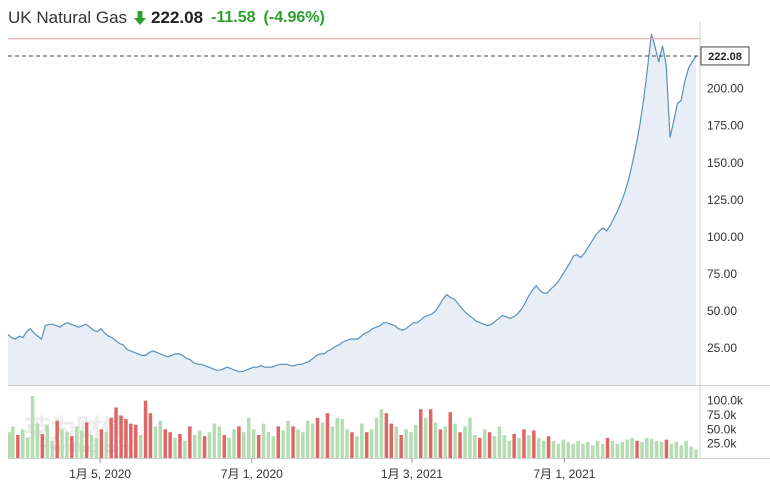 The image size is (770, 490). Describe the element at coordinates (722, 274) in the screenshot. I see `y-tick-label: 75.00` at that location.